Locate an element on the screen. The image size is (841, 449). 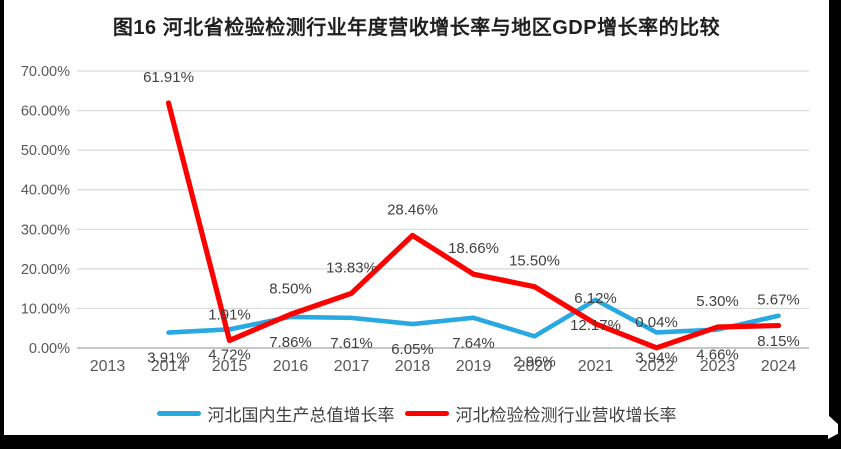
data-label: 3.94% is located at coordinates (656, 357).